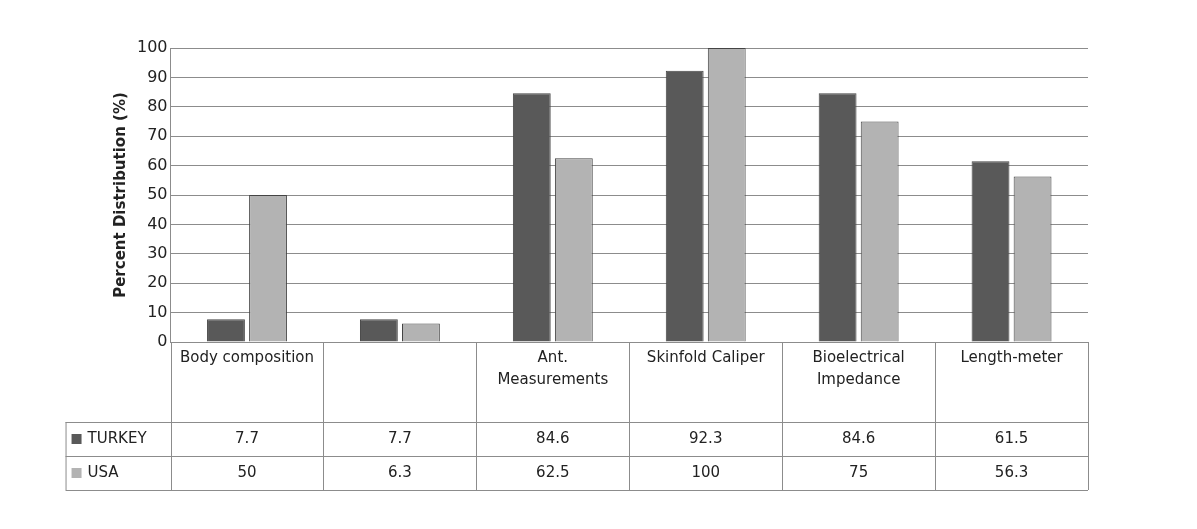 The width and height of the screenshot is (1197, 529). Describe the element at coordinates (553, 367) in the screenshot. I see `x-tick-label: Ant. Measurements` at that location.